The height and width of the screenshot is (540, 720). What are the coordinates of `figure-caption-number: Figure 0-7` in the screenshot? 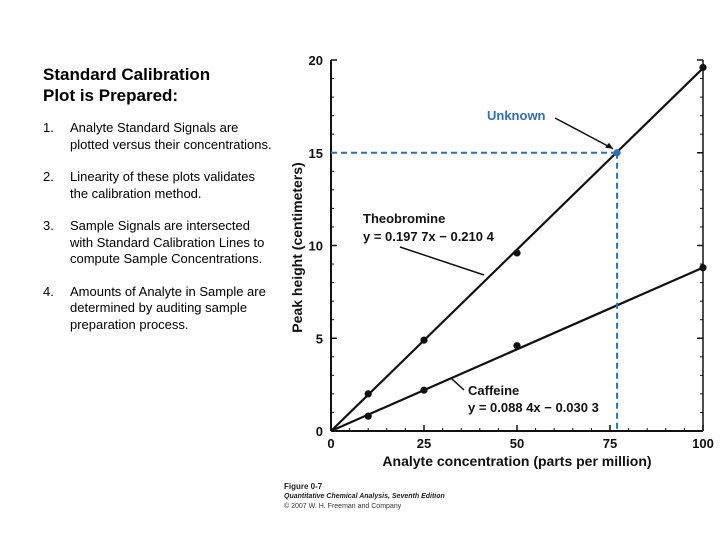 It's located at (303, 486).